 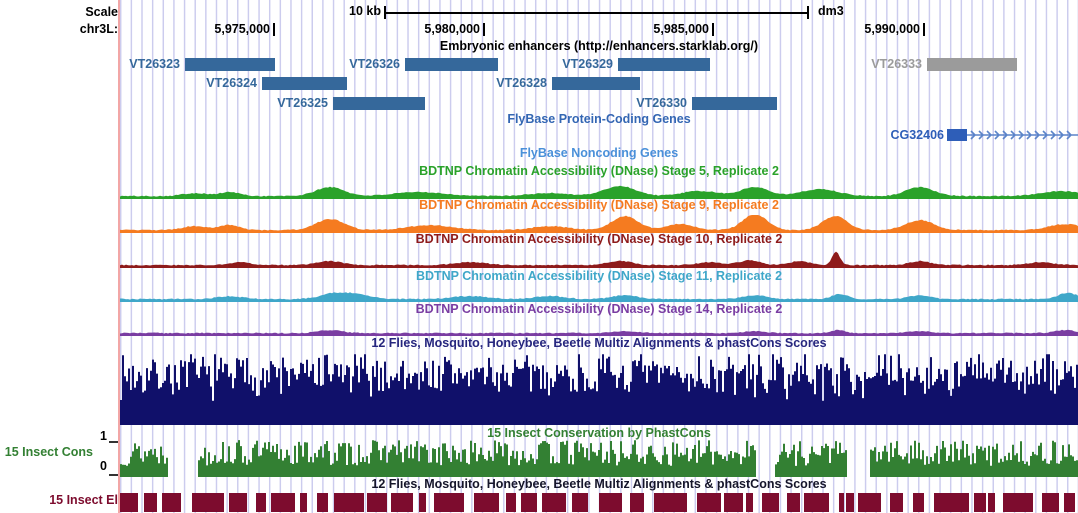 I want to click on phastcons-axis-max-tick, so click(x=113, y=442).